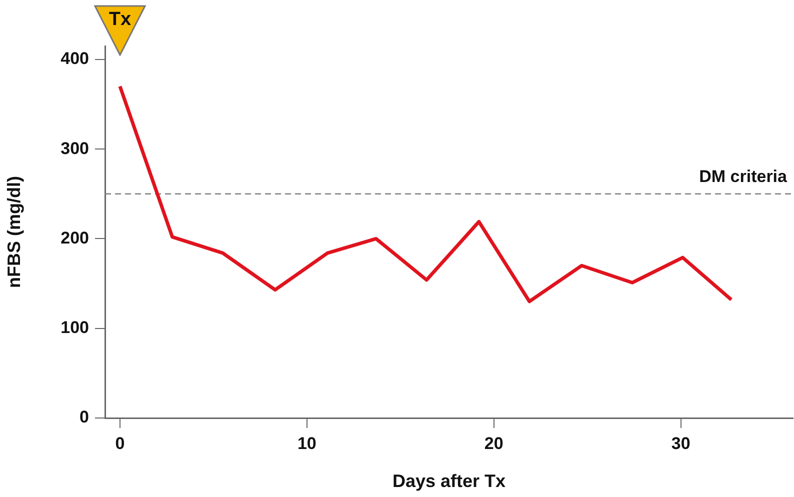 Image resolution: width=794 pixels, height=497 pixels. Describe the element at coordinates (449, 481) in the screenshot. I see `x-axis-title: Days after Tx` at that location.